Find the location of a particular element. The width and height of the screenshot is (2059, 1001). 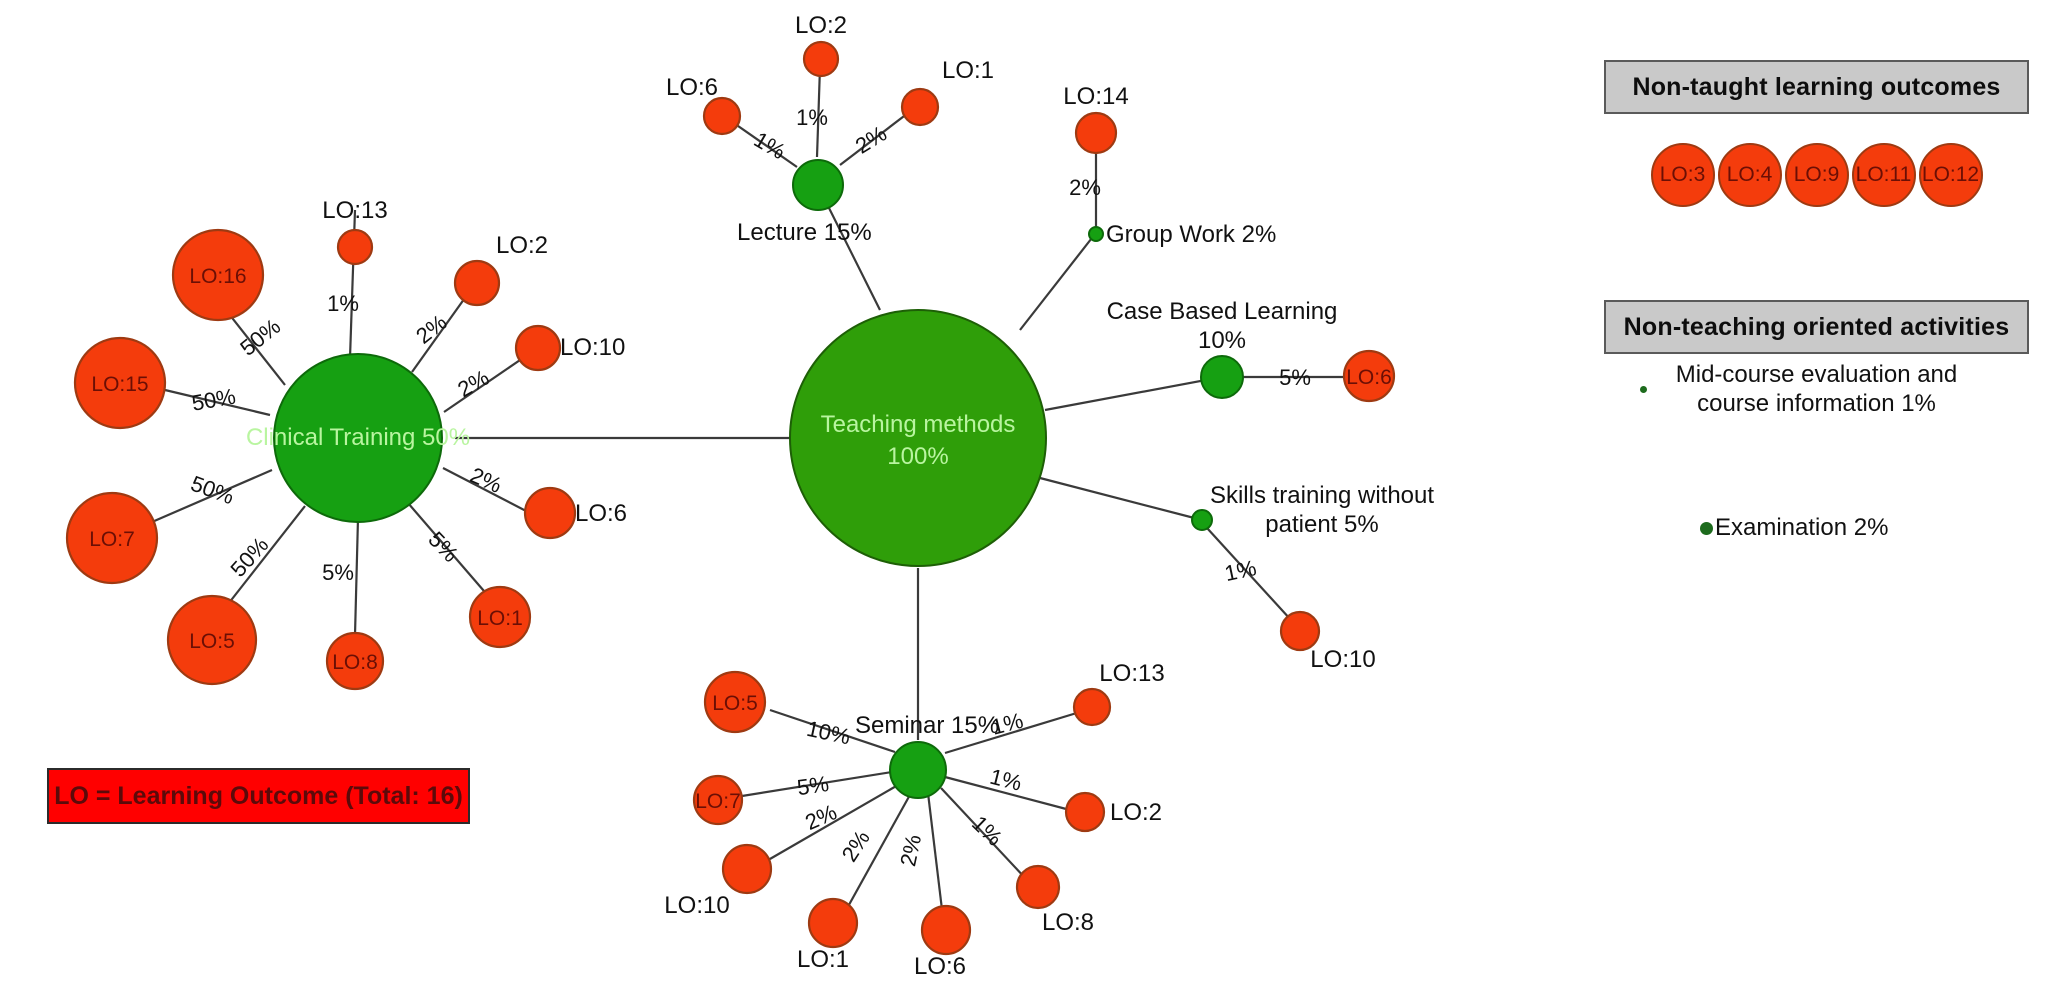

non-teaching-item-examination: Examination 2% is located at coordinates (1794, 528).